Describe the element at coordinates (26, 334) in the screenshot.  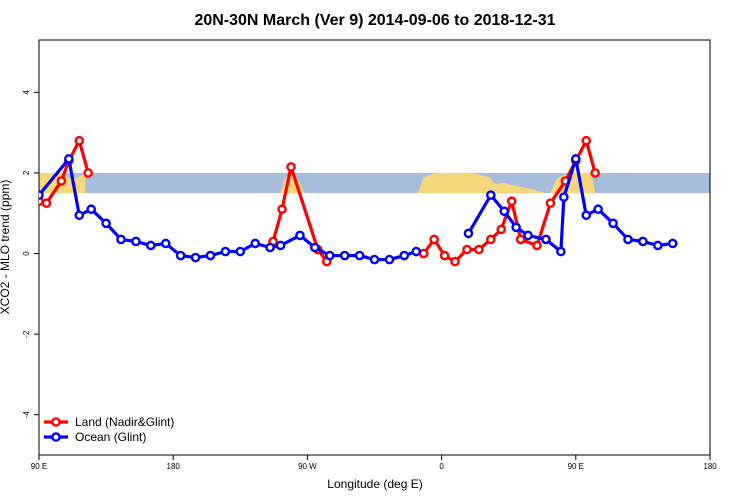
I see `y-tick-label: -2` at that location.